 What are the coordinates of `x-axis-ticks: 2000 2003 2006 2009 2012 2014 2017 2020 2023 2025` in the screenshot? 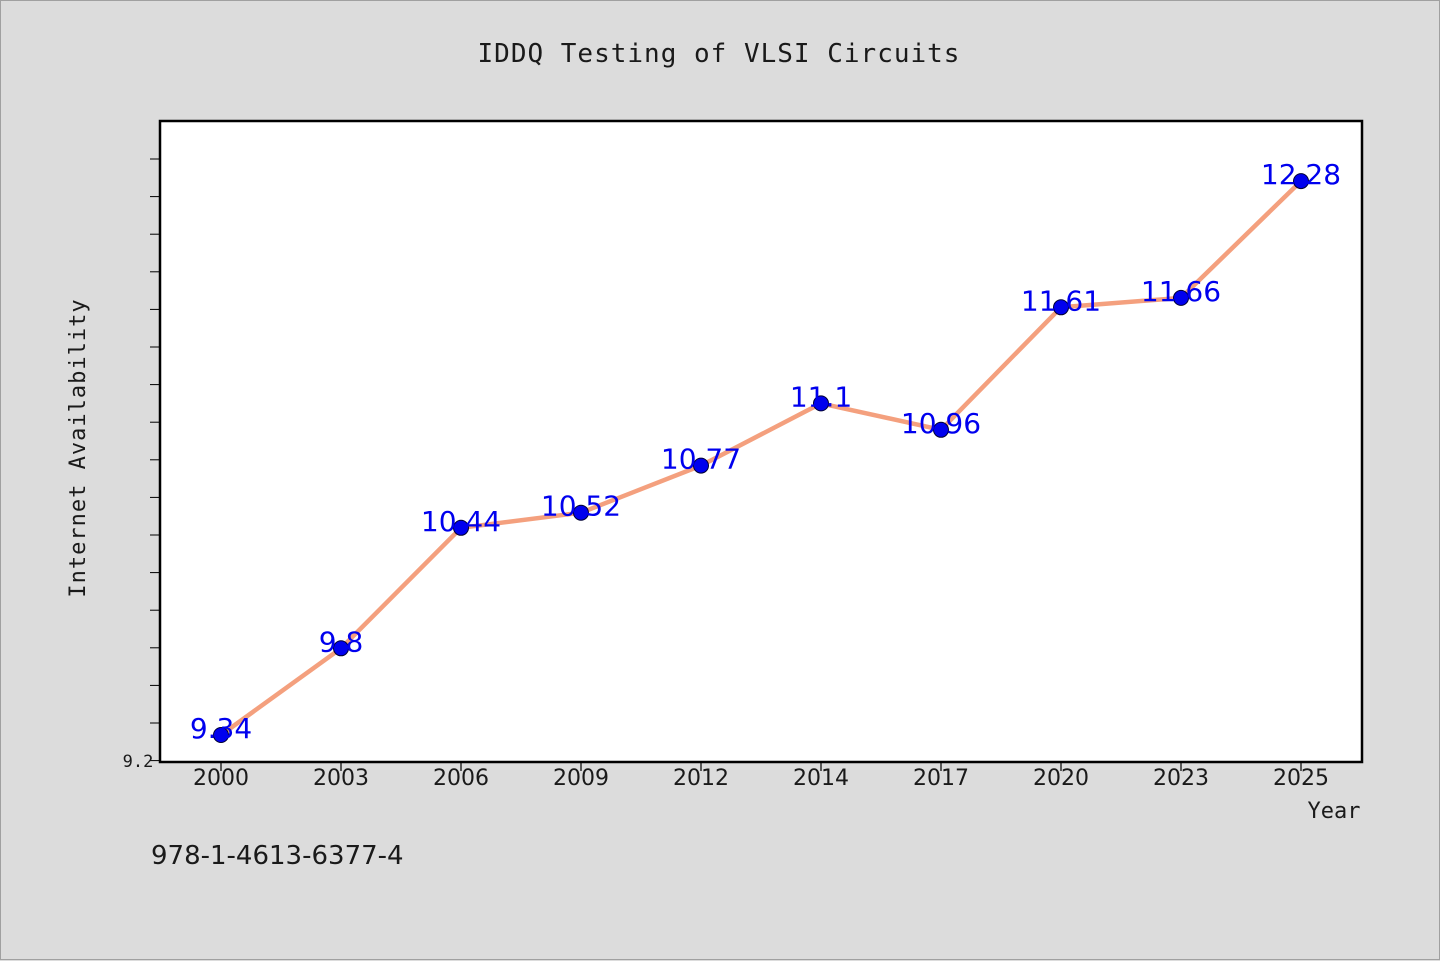 It's located at (761, 776).